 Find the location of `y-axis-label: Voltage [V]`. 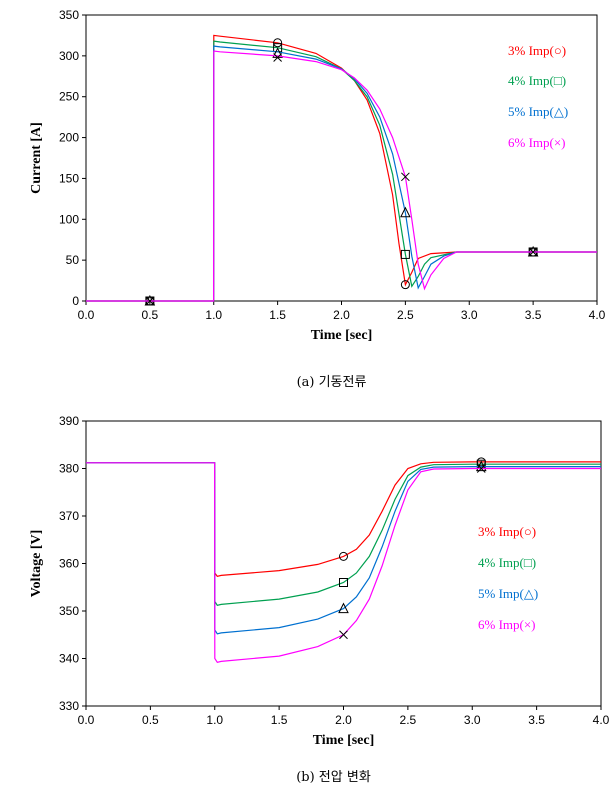

y-axis-label: Voltage [V] is located at coordinates (36, 564).